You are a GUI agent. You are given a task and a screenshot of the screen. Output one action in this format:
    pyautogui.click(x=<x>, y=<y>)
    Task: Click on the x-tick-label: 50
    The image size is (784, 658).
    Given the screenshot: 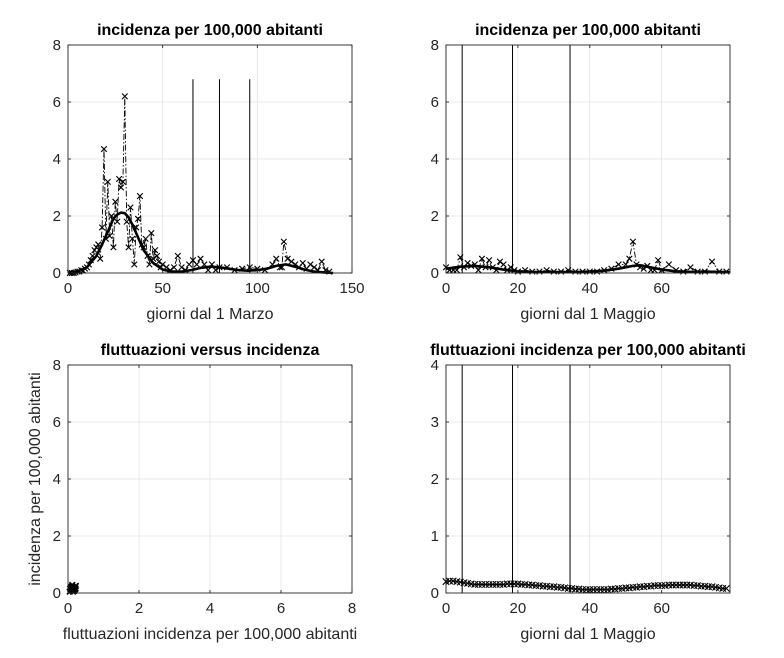 What is the action you would take?
    pyautogui.click(x=162, y=288)
    